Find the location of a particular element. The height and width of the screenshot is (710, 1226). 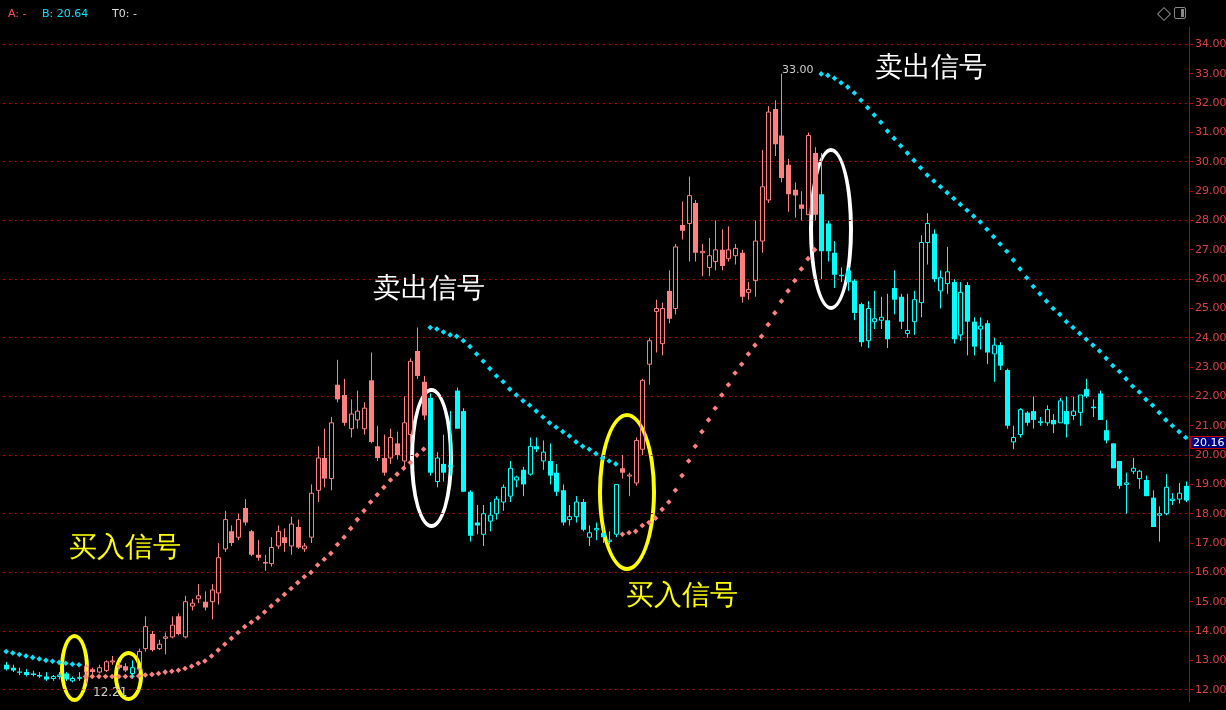

y-tick-label: 22.00 is located at coordinates (1210, 396).